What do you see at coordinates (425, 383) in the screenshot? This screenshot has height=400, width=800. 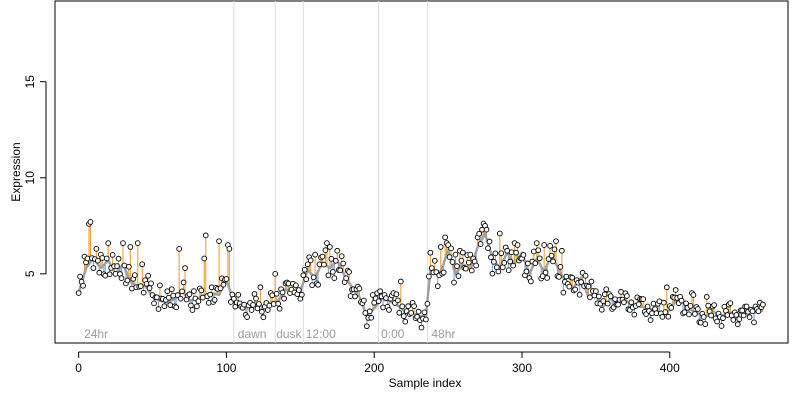 I see `x-axis-title: Sample index` at bounding box center [425, 383].